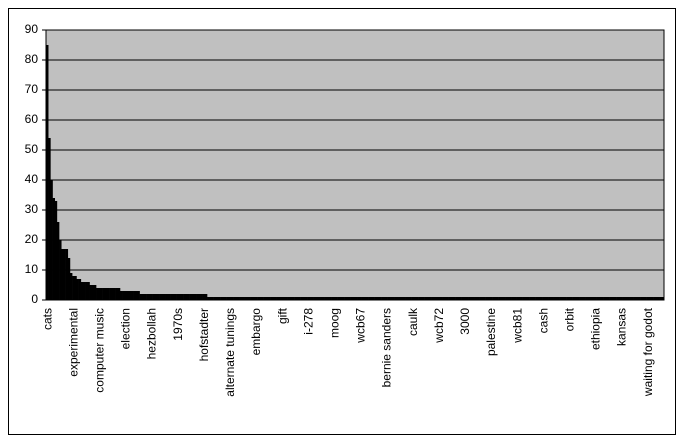 This screenshot has height=443, width=684. Describe the element at coordinates (491, 332) in the screenshot. I see `x-tick-label: palestine` at that location.